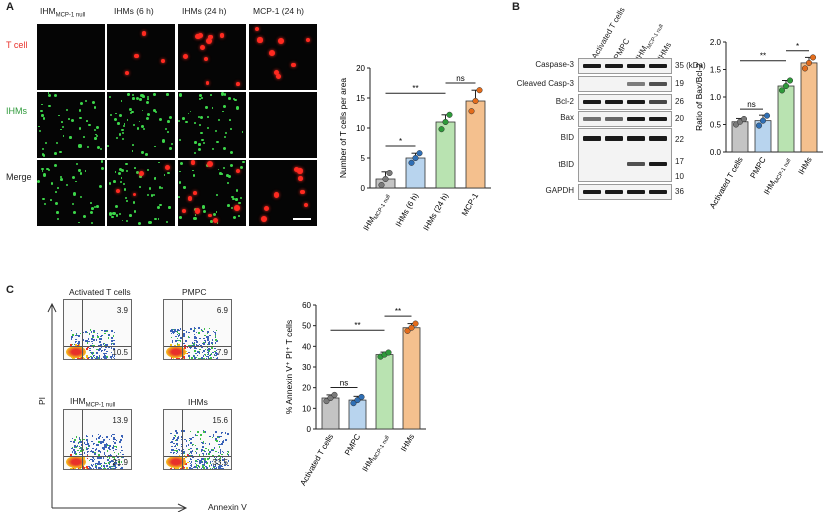  Describe the element at coordinates (716, 152) in the screenshot. I see `y-tick-label: 0.0` at that location.